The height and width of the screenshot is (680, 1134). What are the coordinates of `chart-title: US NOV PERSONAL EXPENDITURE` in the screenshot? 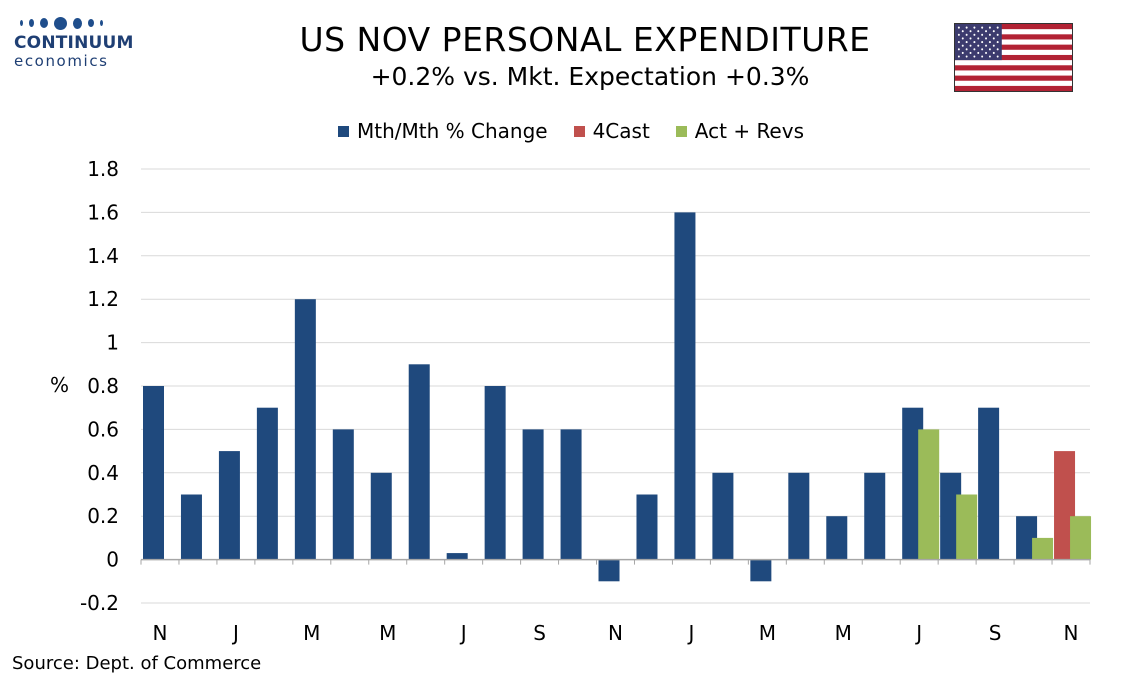 It's located at (585, 39).